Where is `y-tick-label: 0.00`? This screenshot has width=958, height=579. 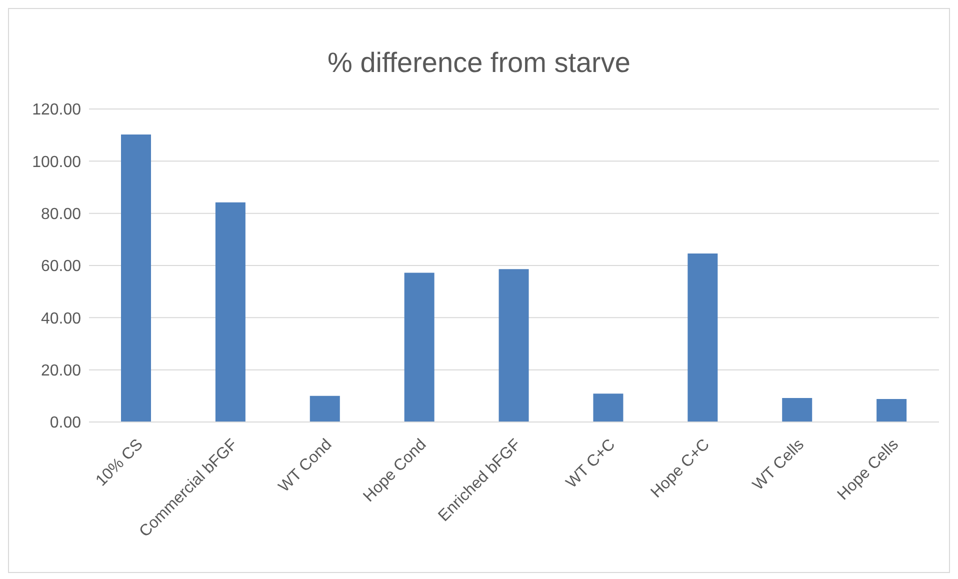 y-tick-label: 0.00 is located at coordinates (66, 423).